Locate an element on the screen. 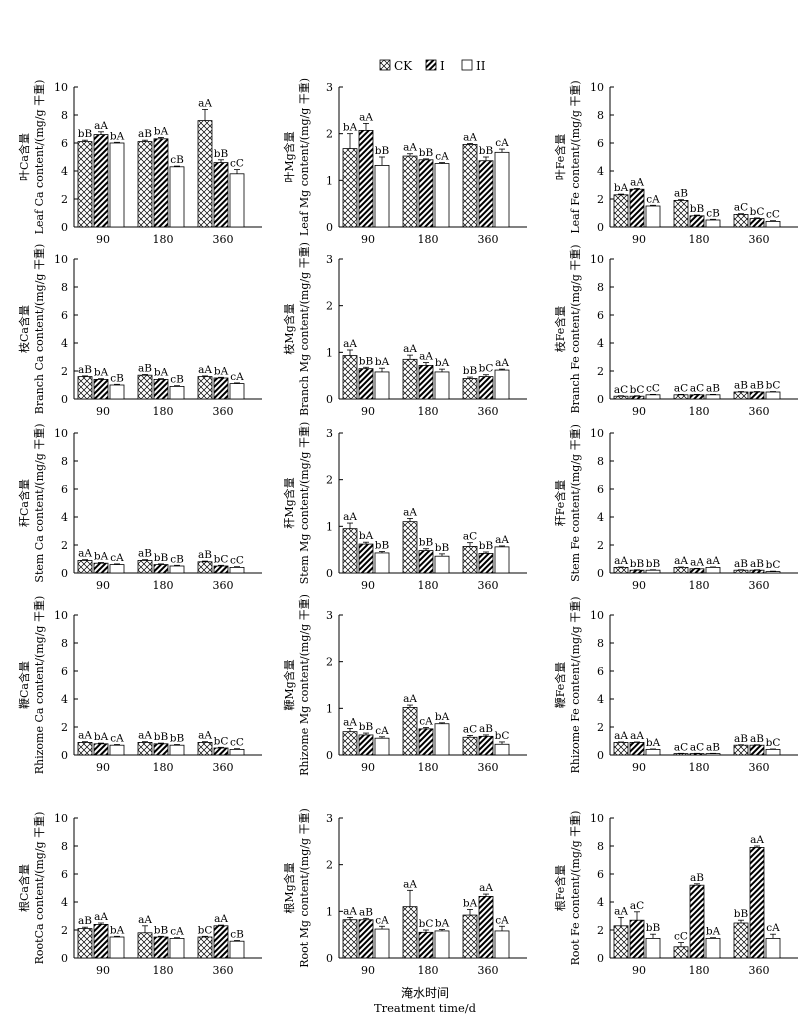 This screenshot has height=1033, width=800. y-tick-label: 2 is located at coordinates (64, 727).